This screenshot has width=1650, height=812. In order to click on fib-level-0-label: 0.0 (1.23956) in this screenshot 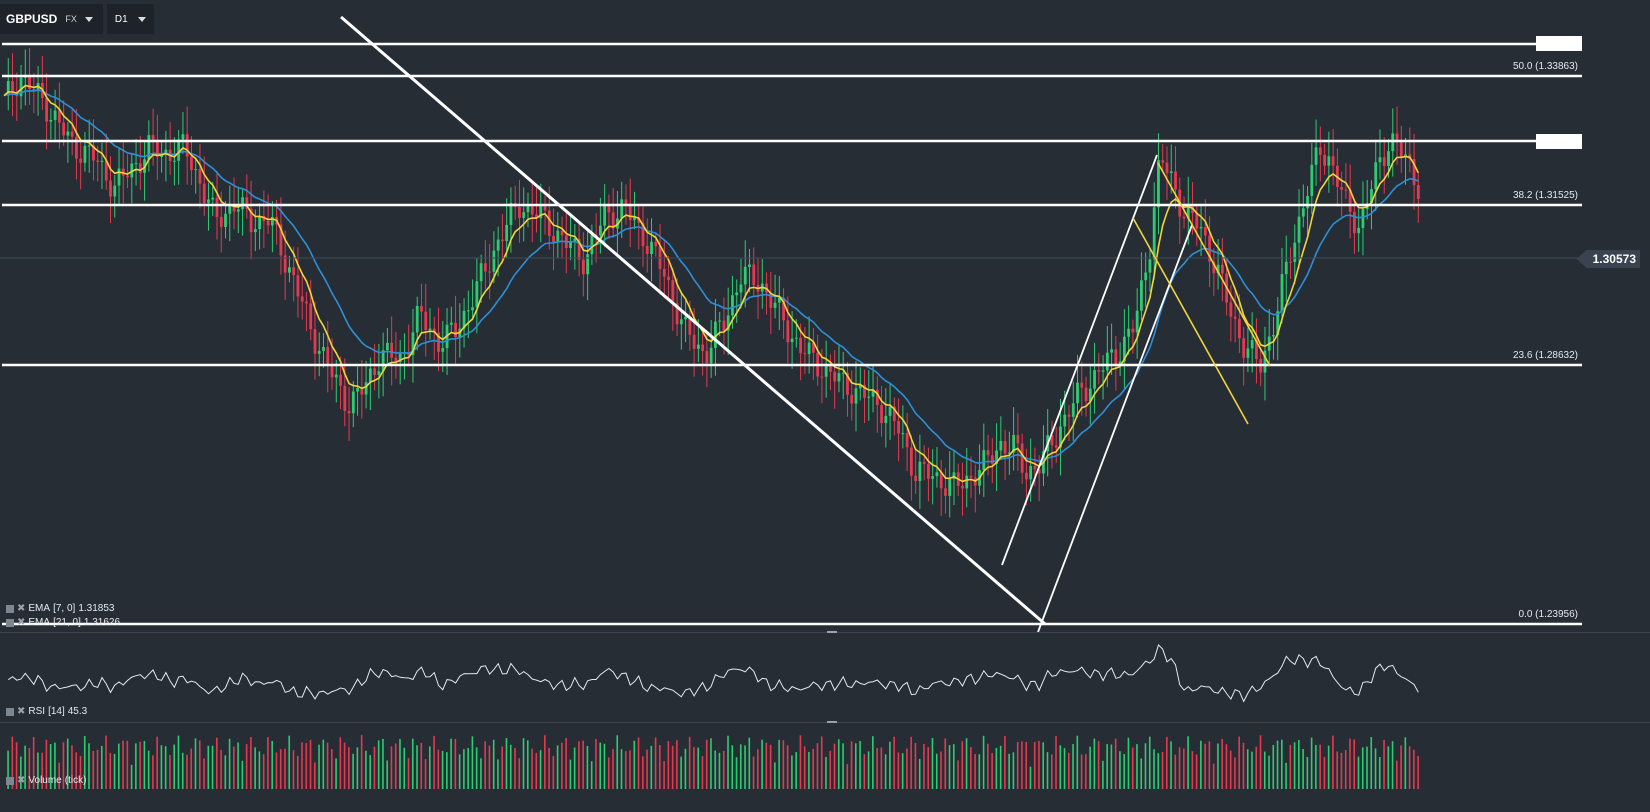, I will do `click(1548, 614)`.